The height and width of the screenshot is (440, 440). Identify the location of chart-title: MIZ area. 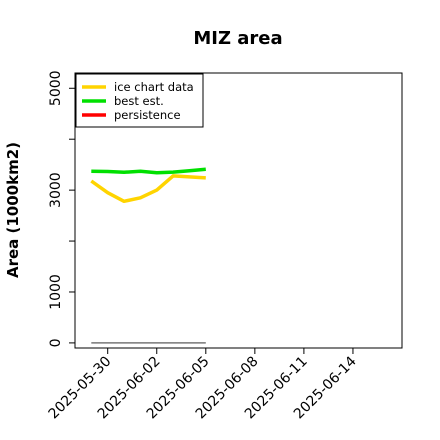
(237, 38).